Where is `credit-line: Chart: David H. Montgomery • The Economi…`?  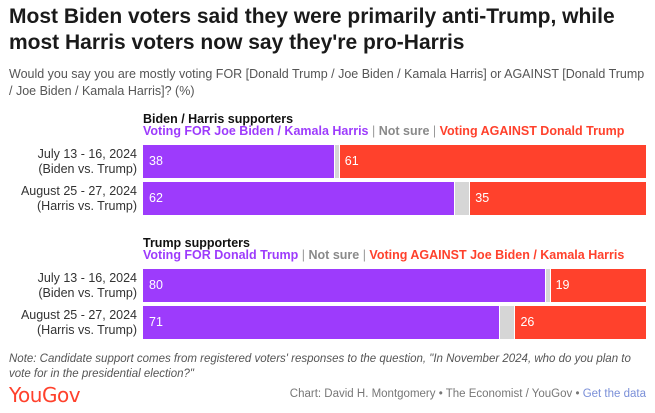 credit-line: Chart: David H. Montgomery • The Economi… is located at coordinates (468, 394).